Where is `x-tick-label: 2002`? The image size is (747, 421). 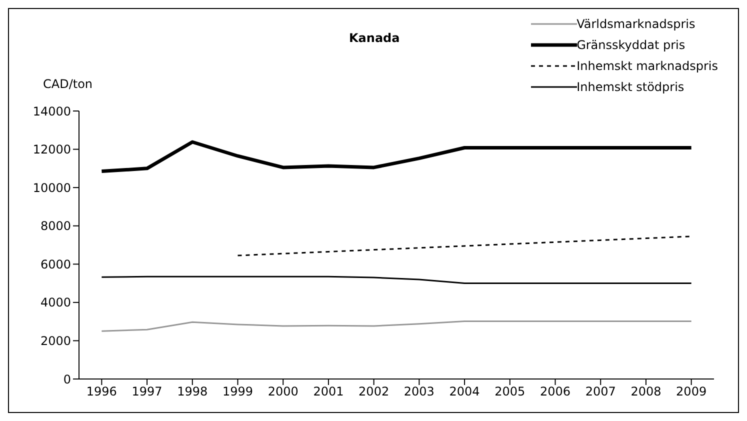 x-tick-label: 2002 is located at coordinates (374, 391).